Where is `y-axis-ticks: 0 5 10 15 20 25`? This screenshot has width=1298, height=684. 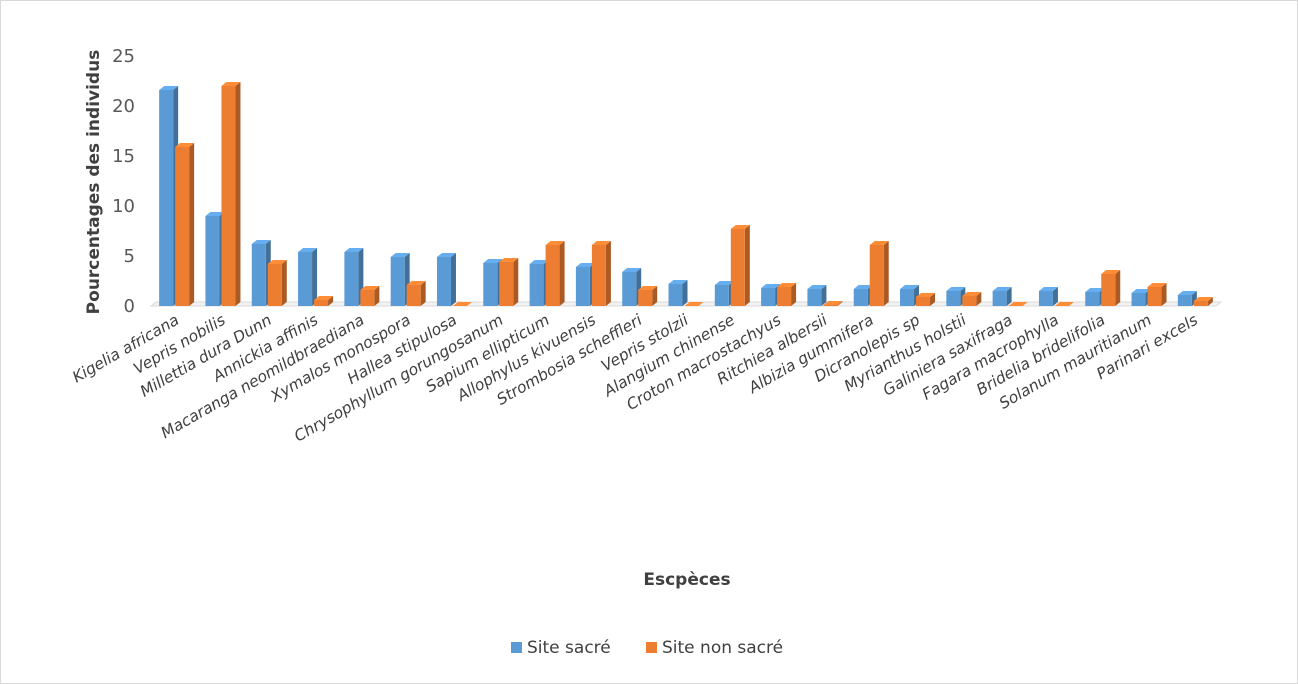
y-axis-ticks: 0 5 10 15 20 25 is located at coordinates (123, 181).